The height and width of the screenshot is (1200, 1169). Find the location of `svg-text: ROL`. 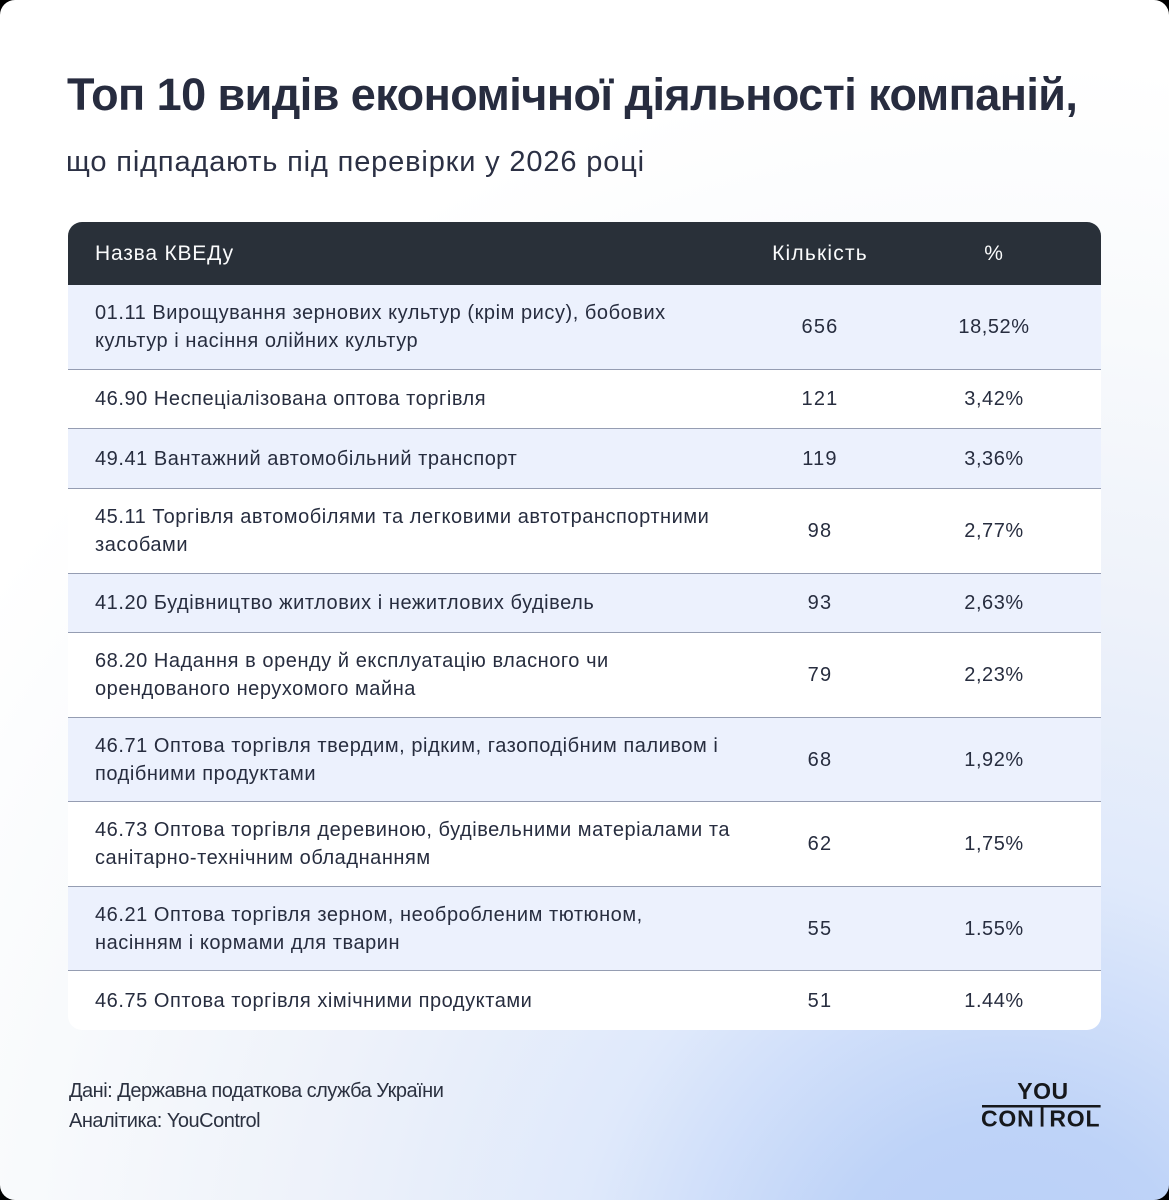

svg-text: ROL is located at coordinates (1074, 1119).